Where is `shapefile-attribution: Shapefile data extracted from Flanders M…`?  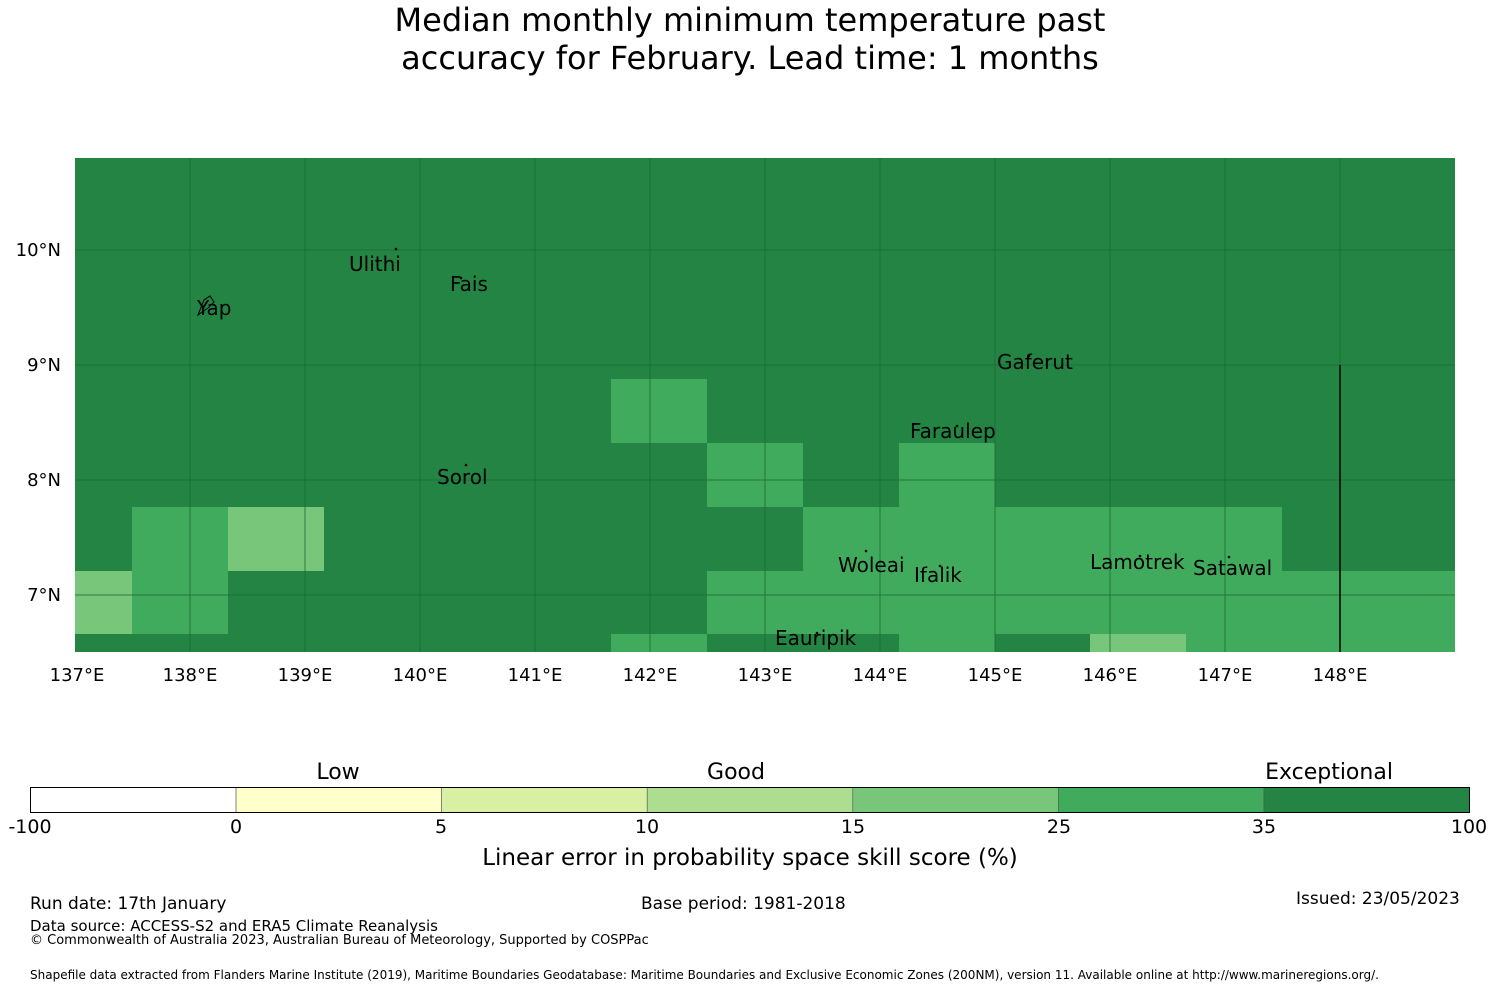 shapefile-attribution: Shapefile data extracted from Flanders M… is located at coordinates (704, 975).